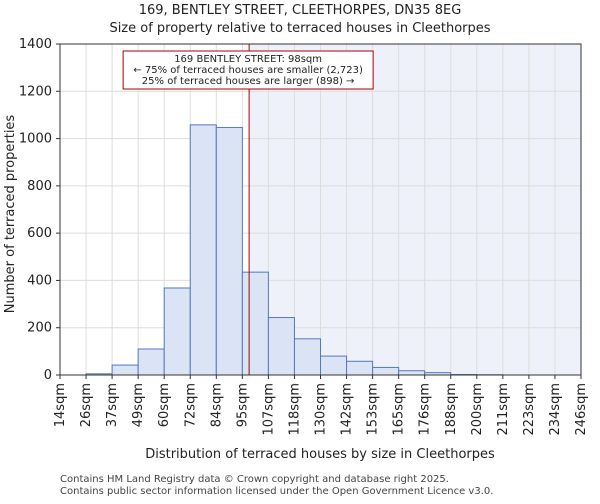  Describe the element at coordinates (347, 409) in the screenshot. I see `x-tick-label: 142sqm` at that location.